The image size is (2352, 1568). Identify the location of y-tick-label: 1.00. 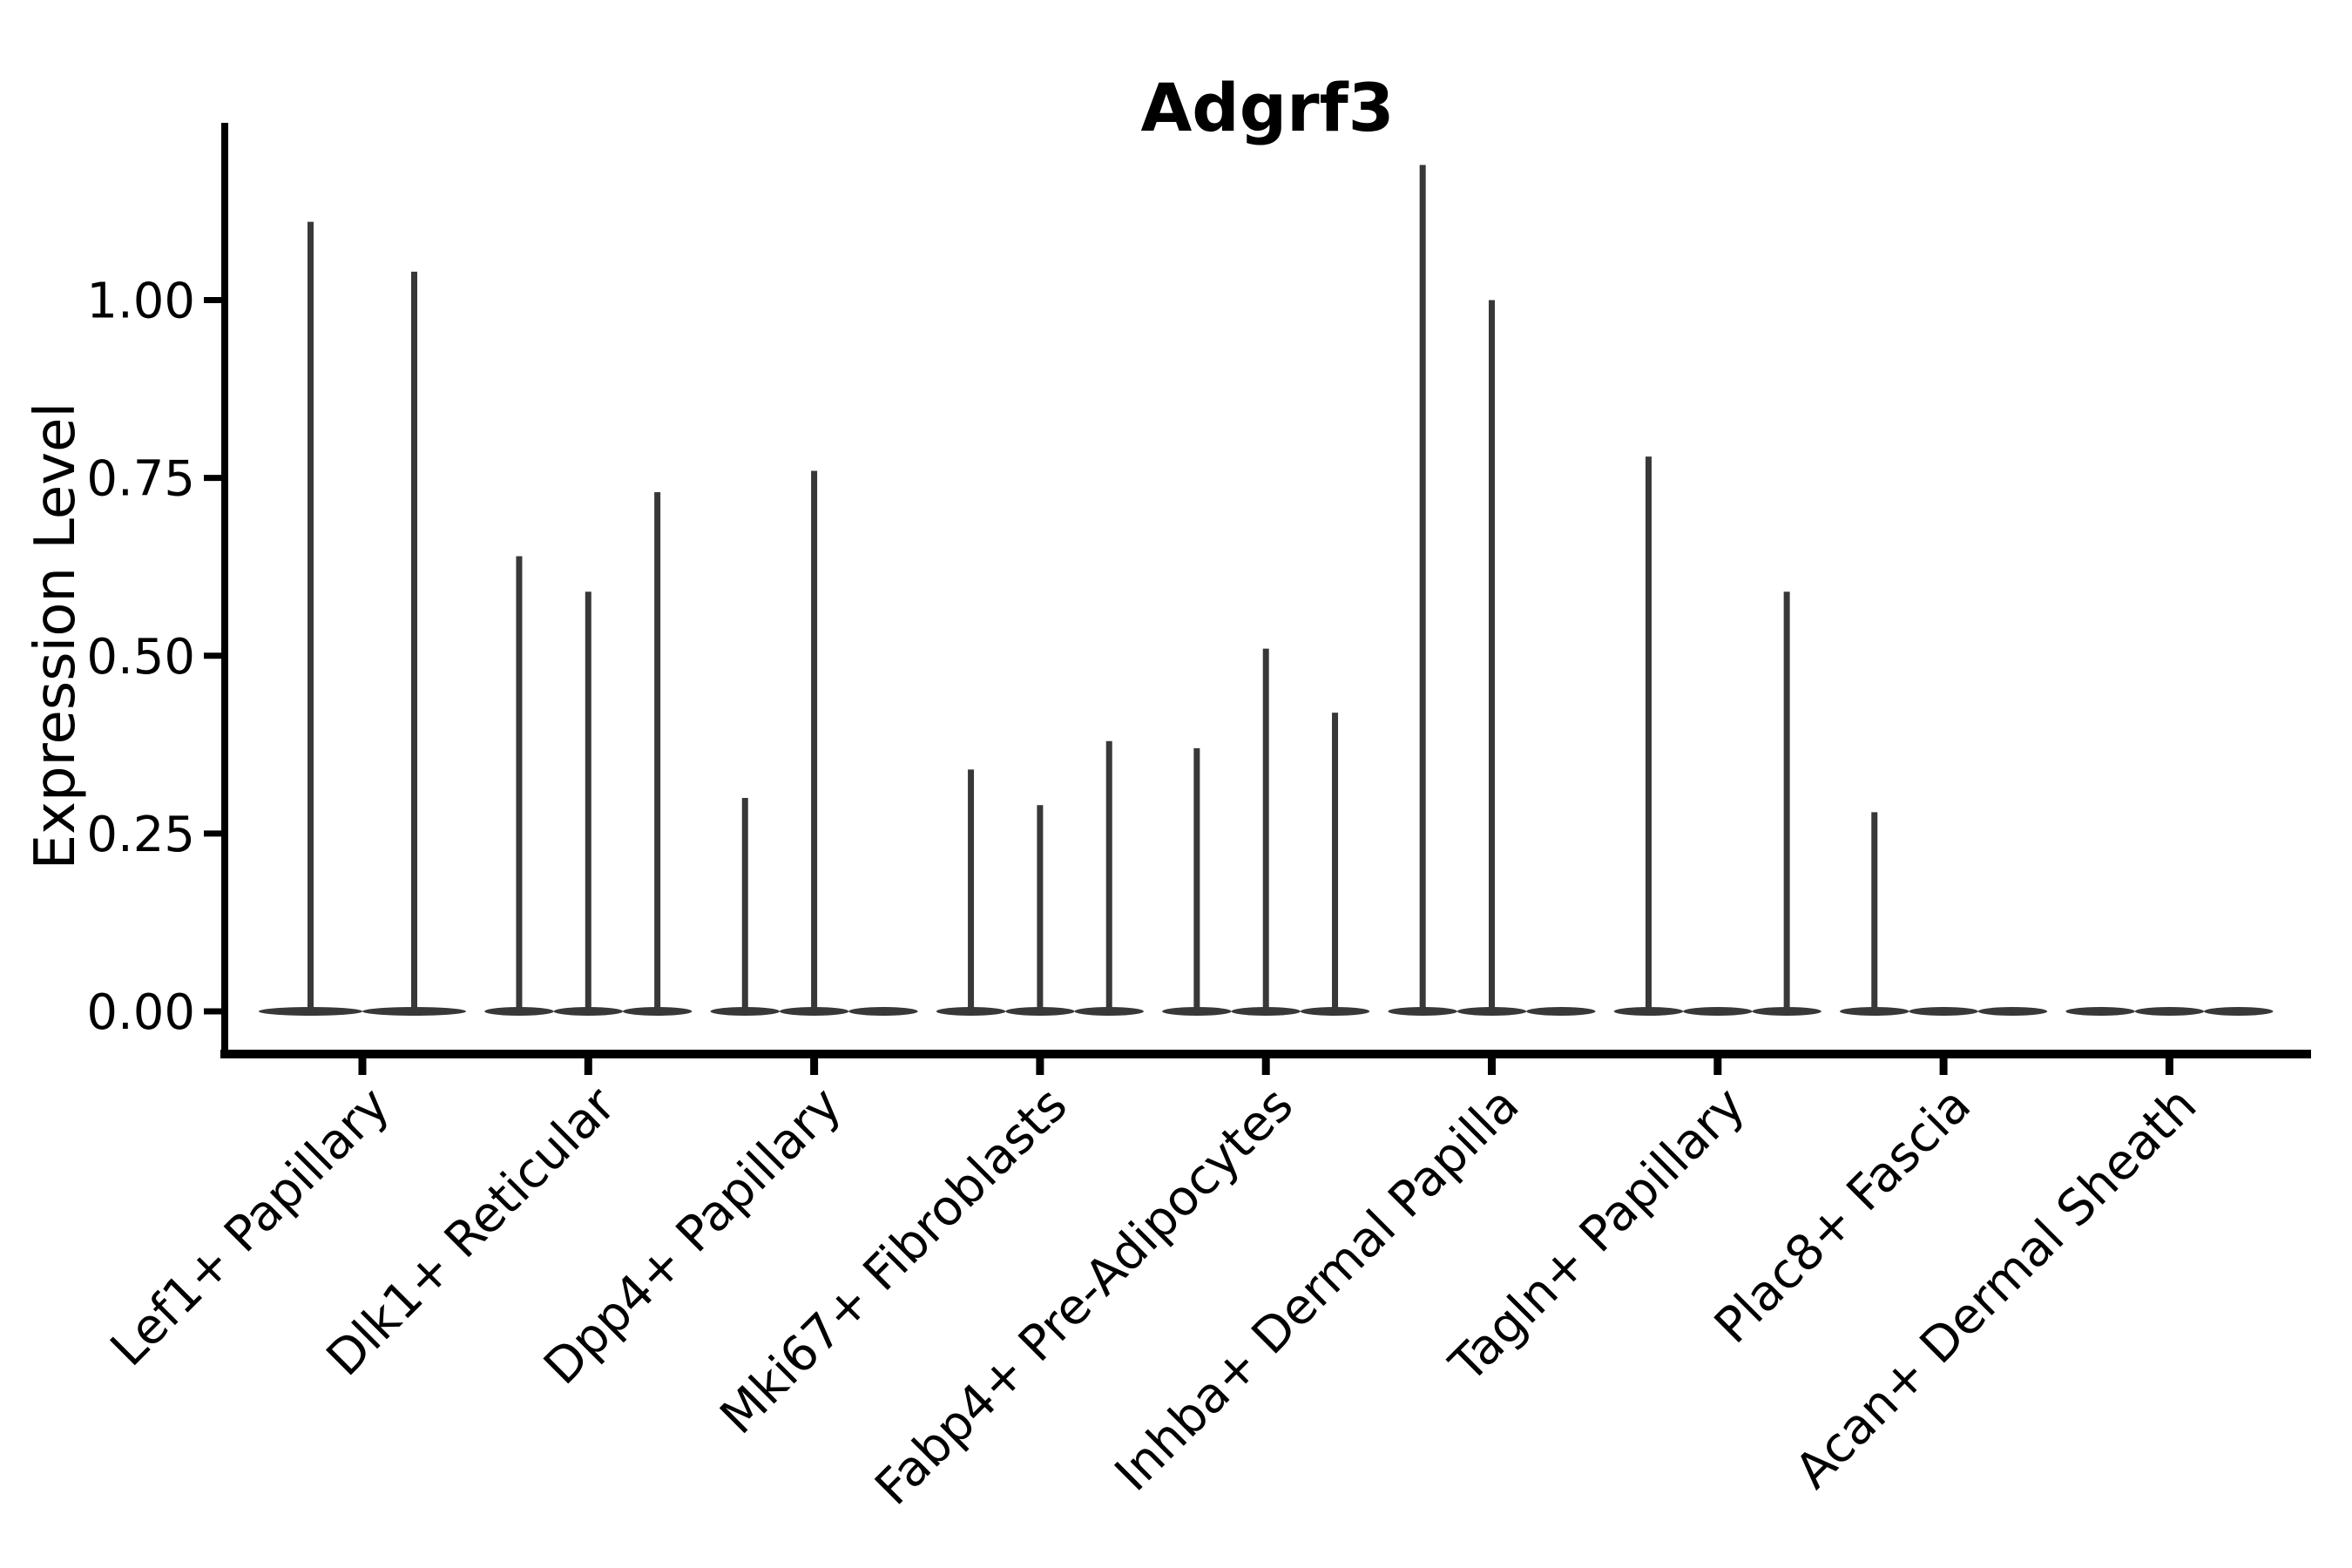
(140, 302).